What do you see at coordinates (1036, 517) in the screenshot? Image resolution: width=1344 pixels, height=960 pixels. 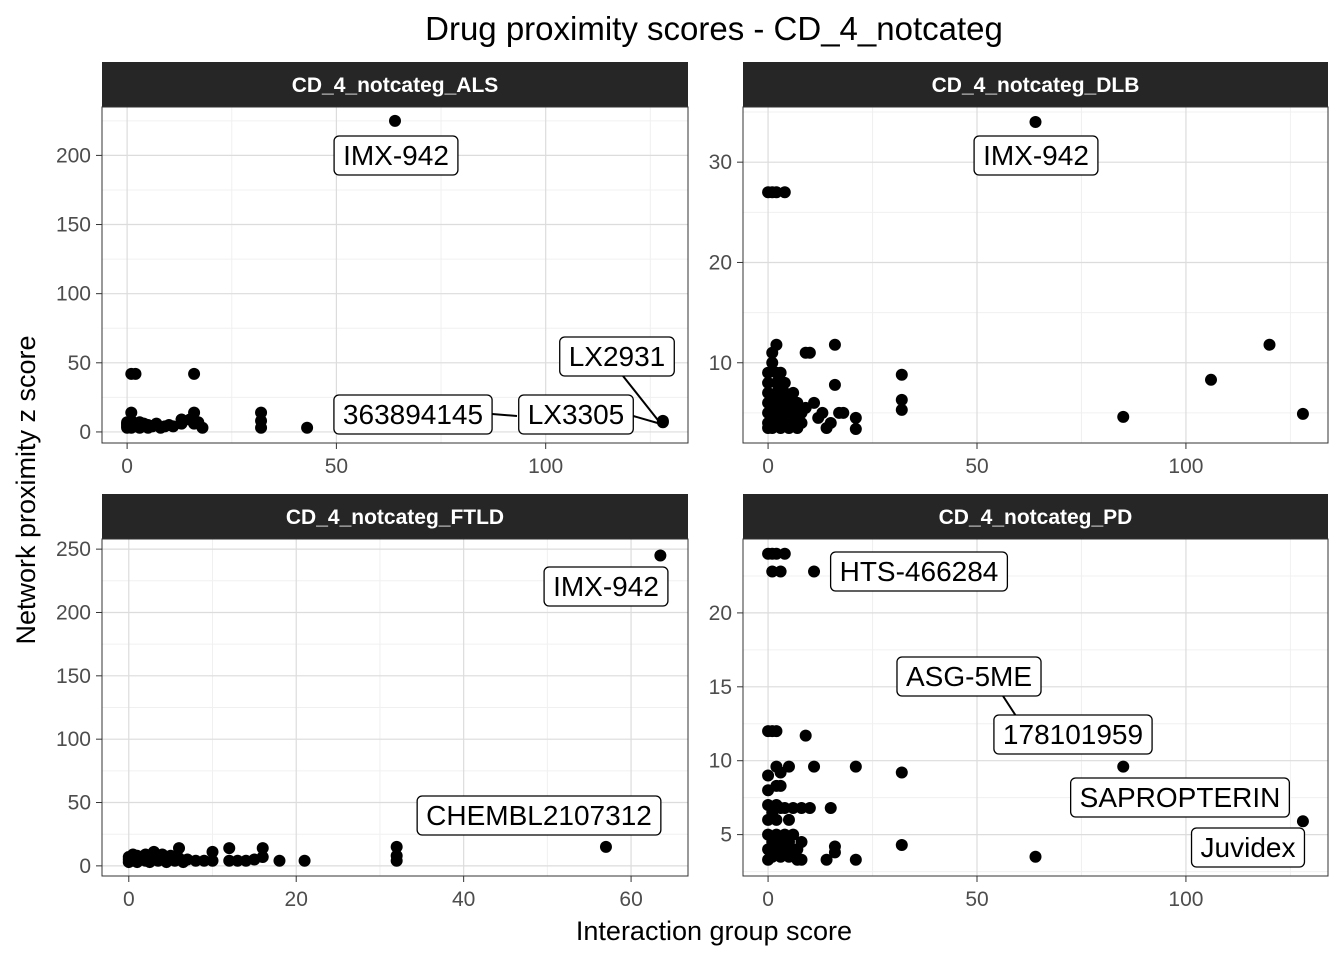 I see `facet-strip-label: CD_4_notcateg_PD` at bounding box center [1036, 517].